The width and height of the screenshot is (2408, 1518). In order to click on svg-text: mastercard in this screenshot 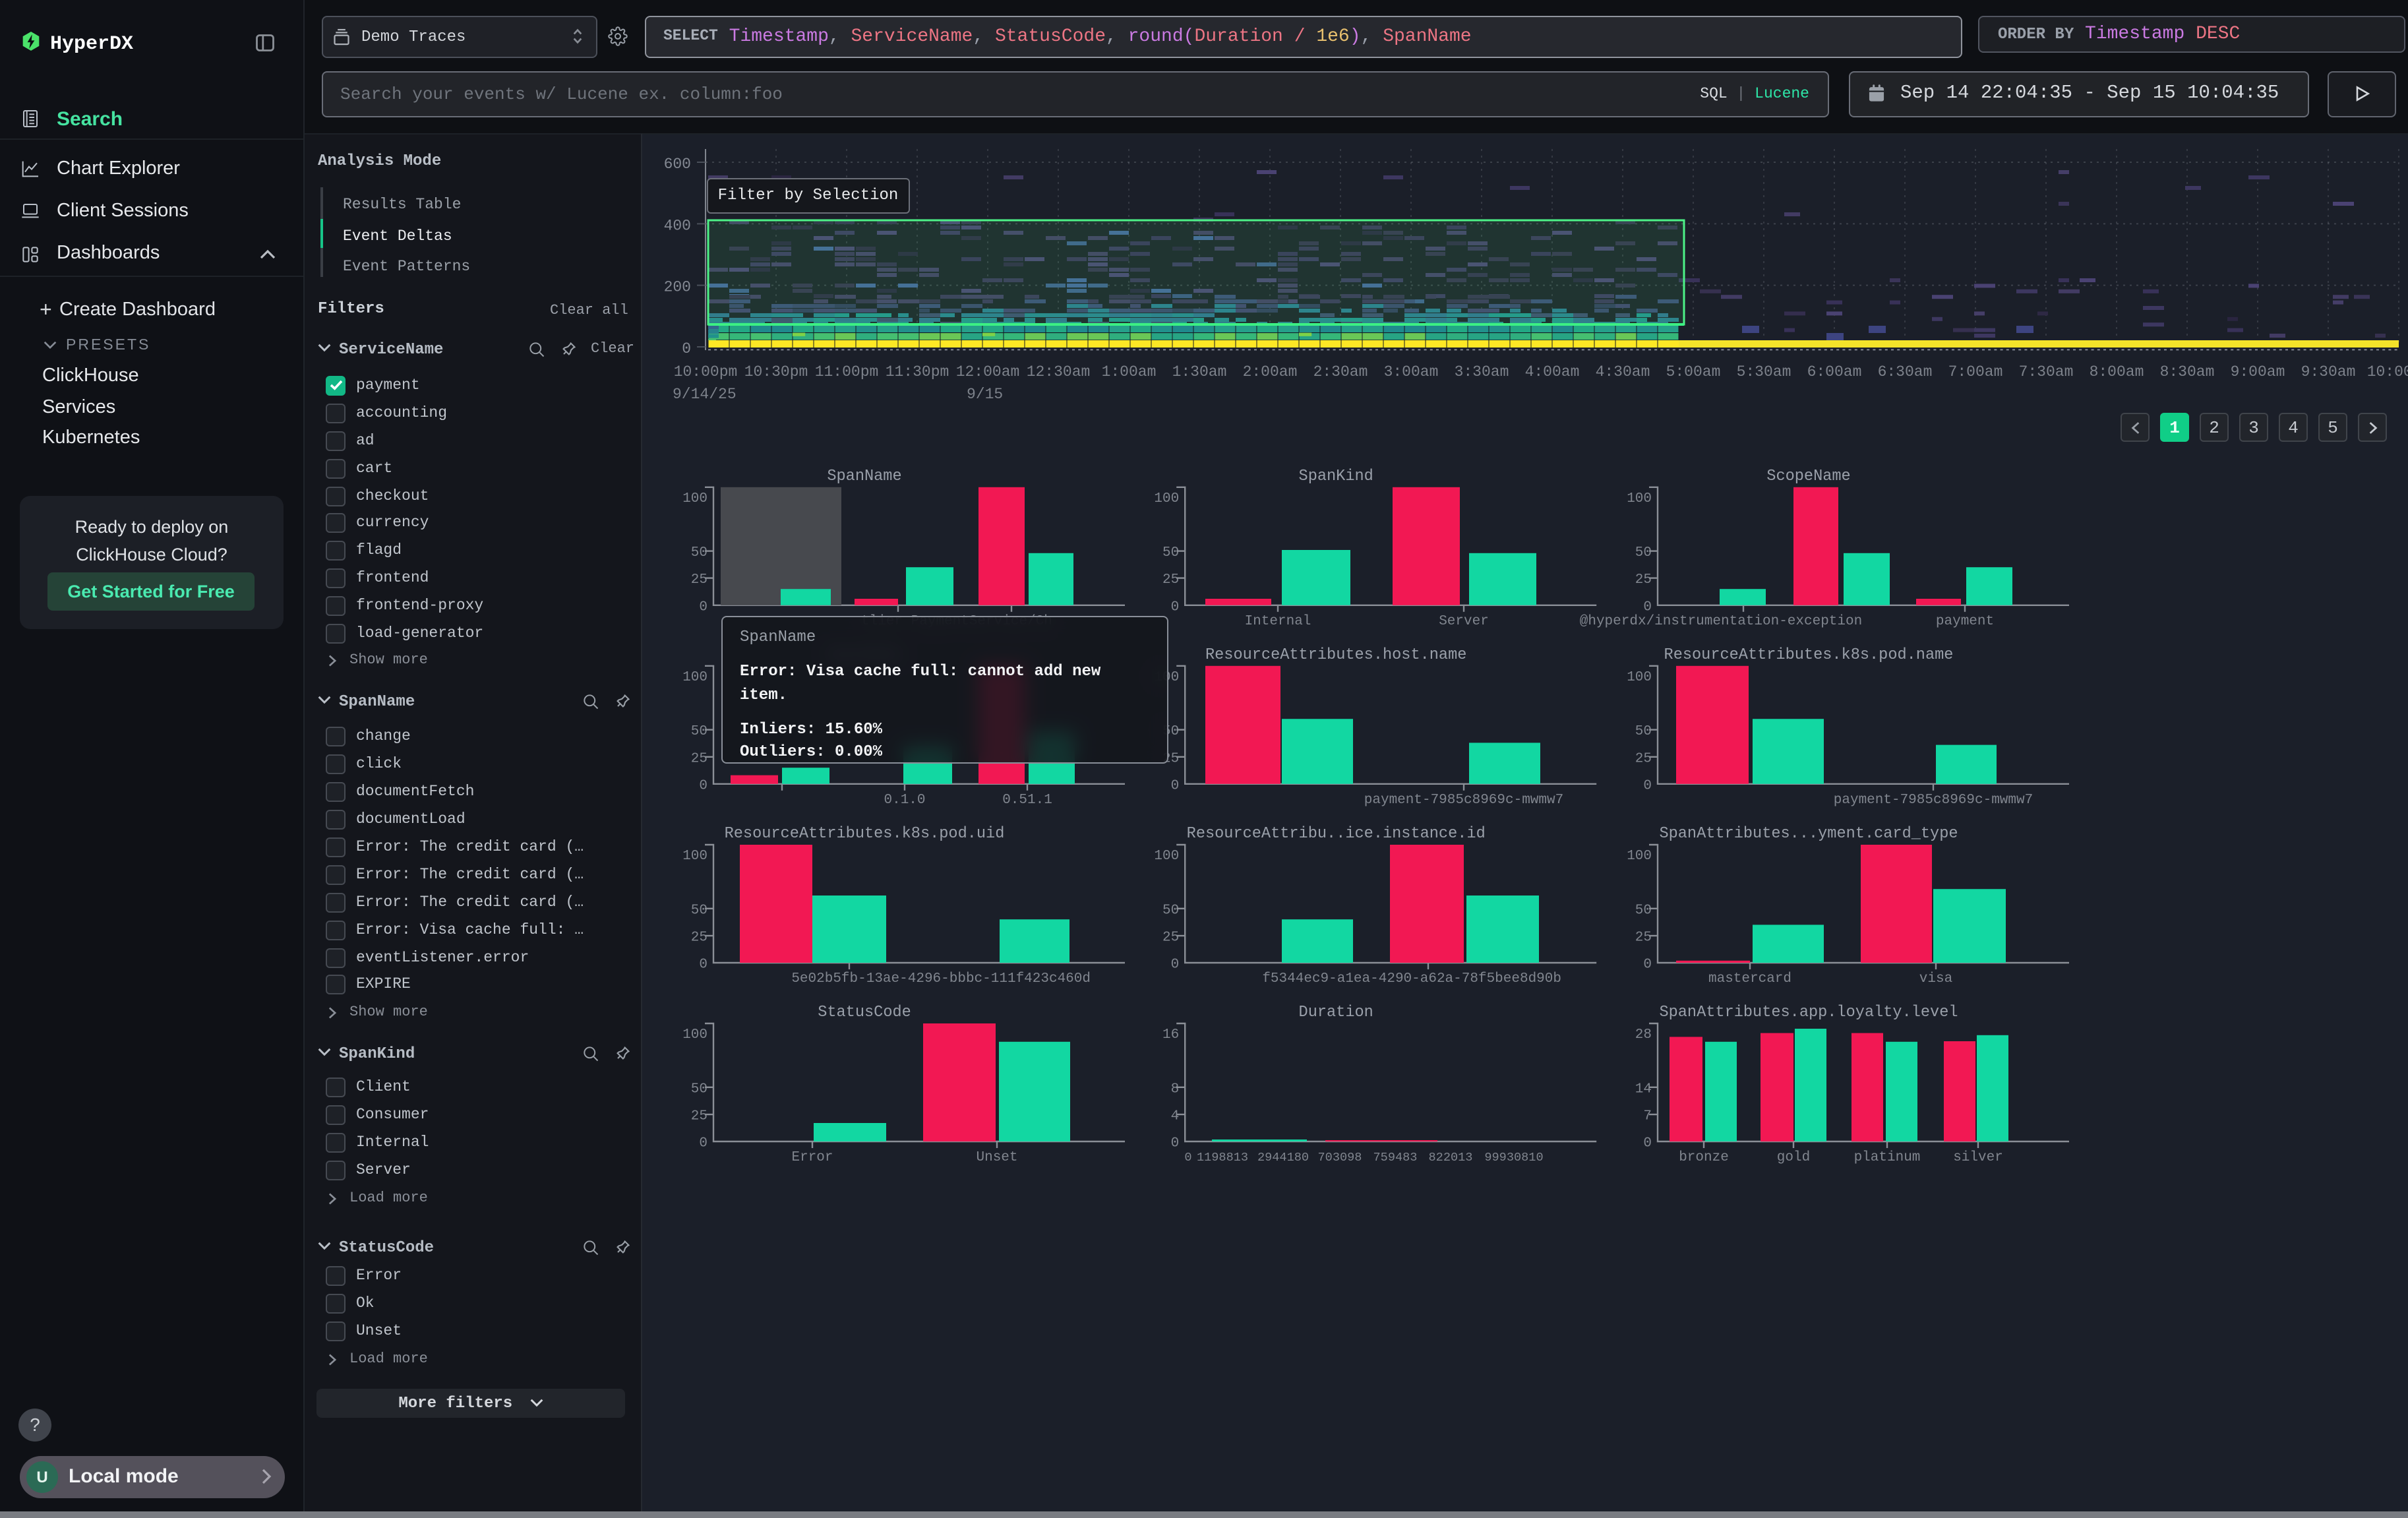, I will do `click(1750, 979)`.